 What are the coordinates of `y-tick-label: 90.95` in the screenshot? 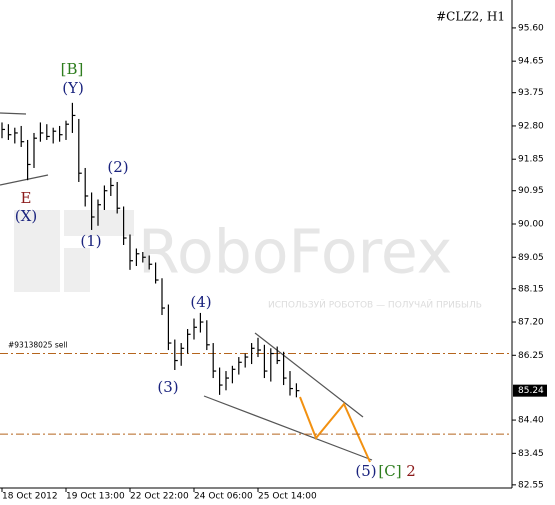 It's located at (531, 191).